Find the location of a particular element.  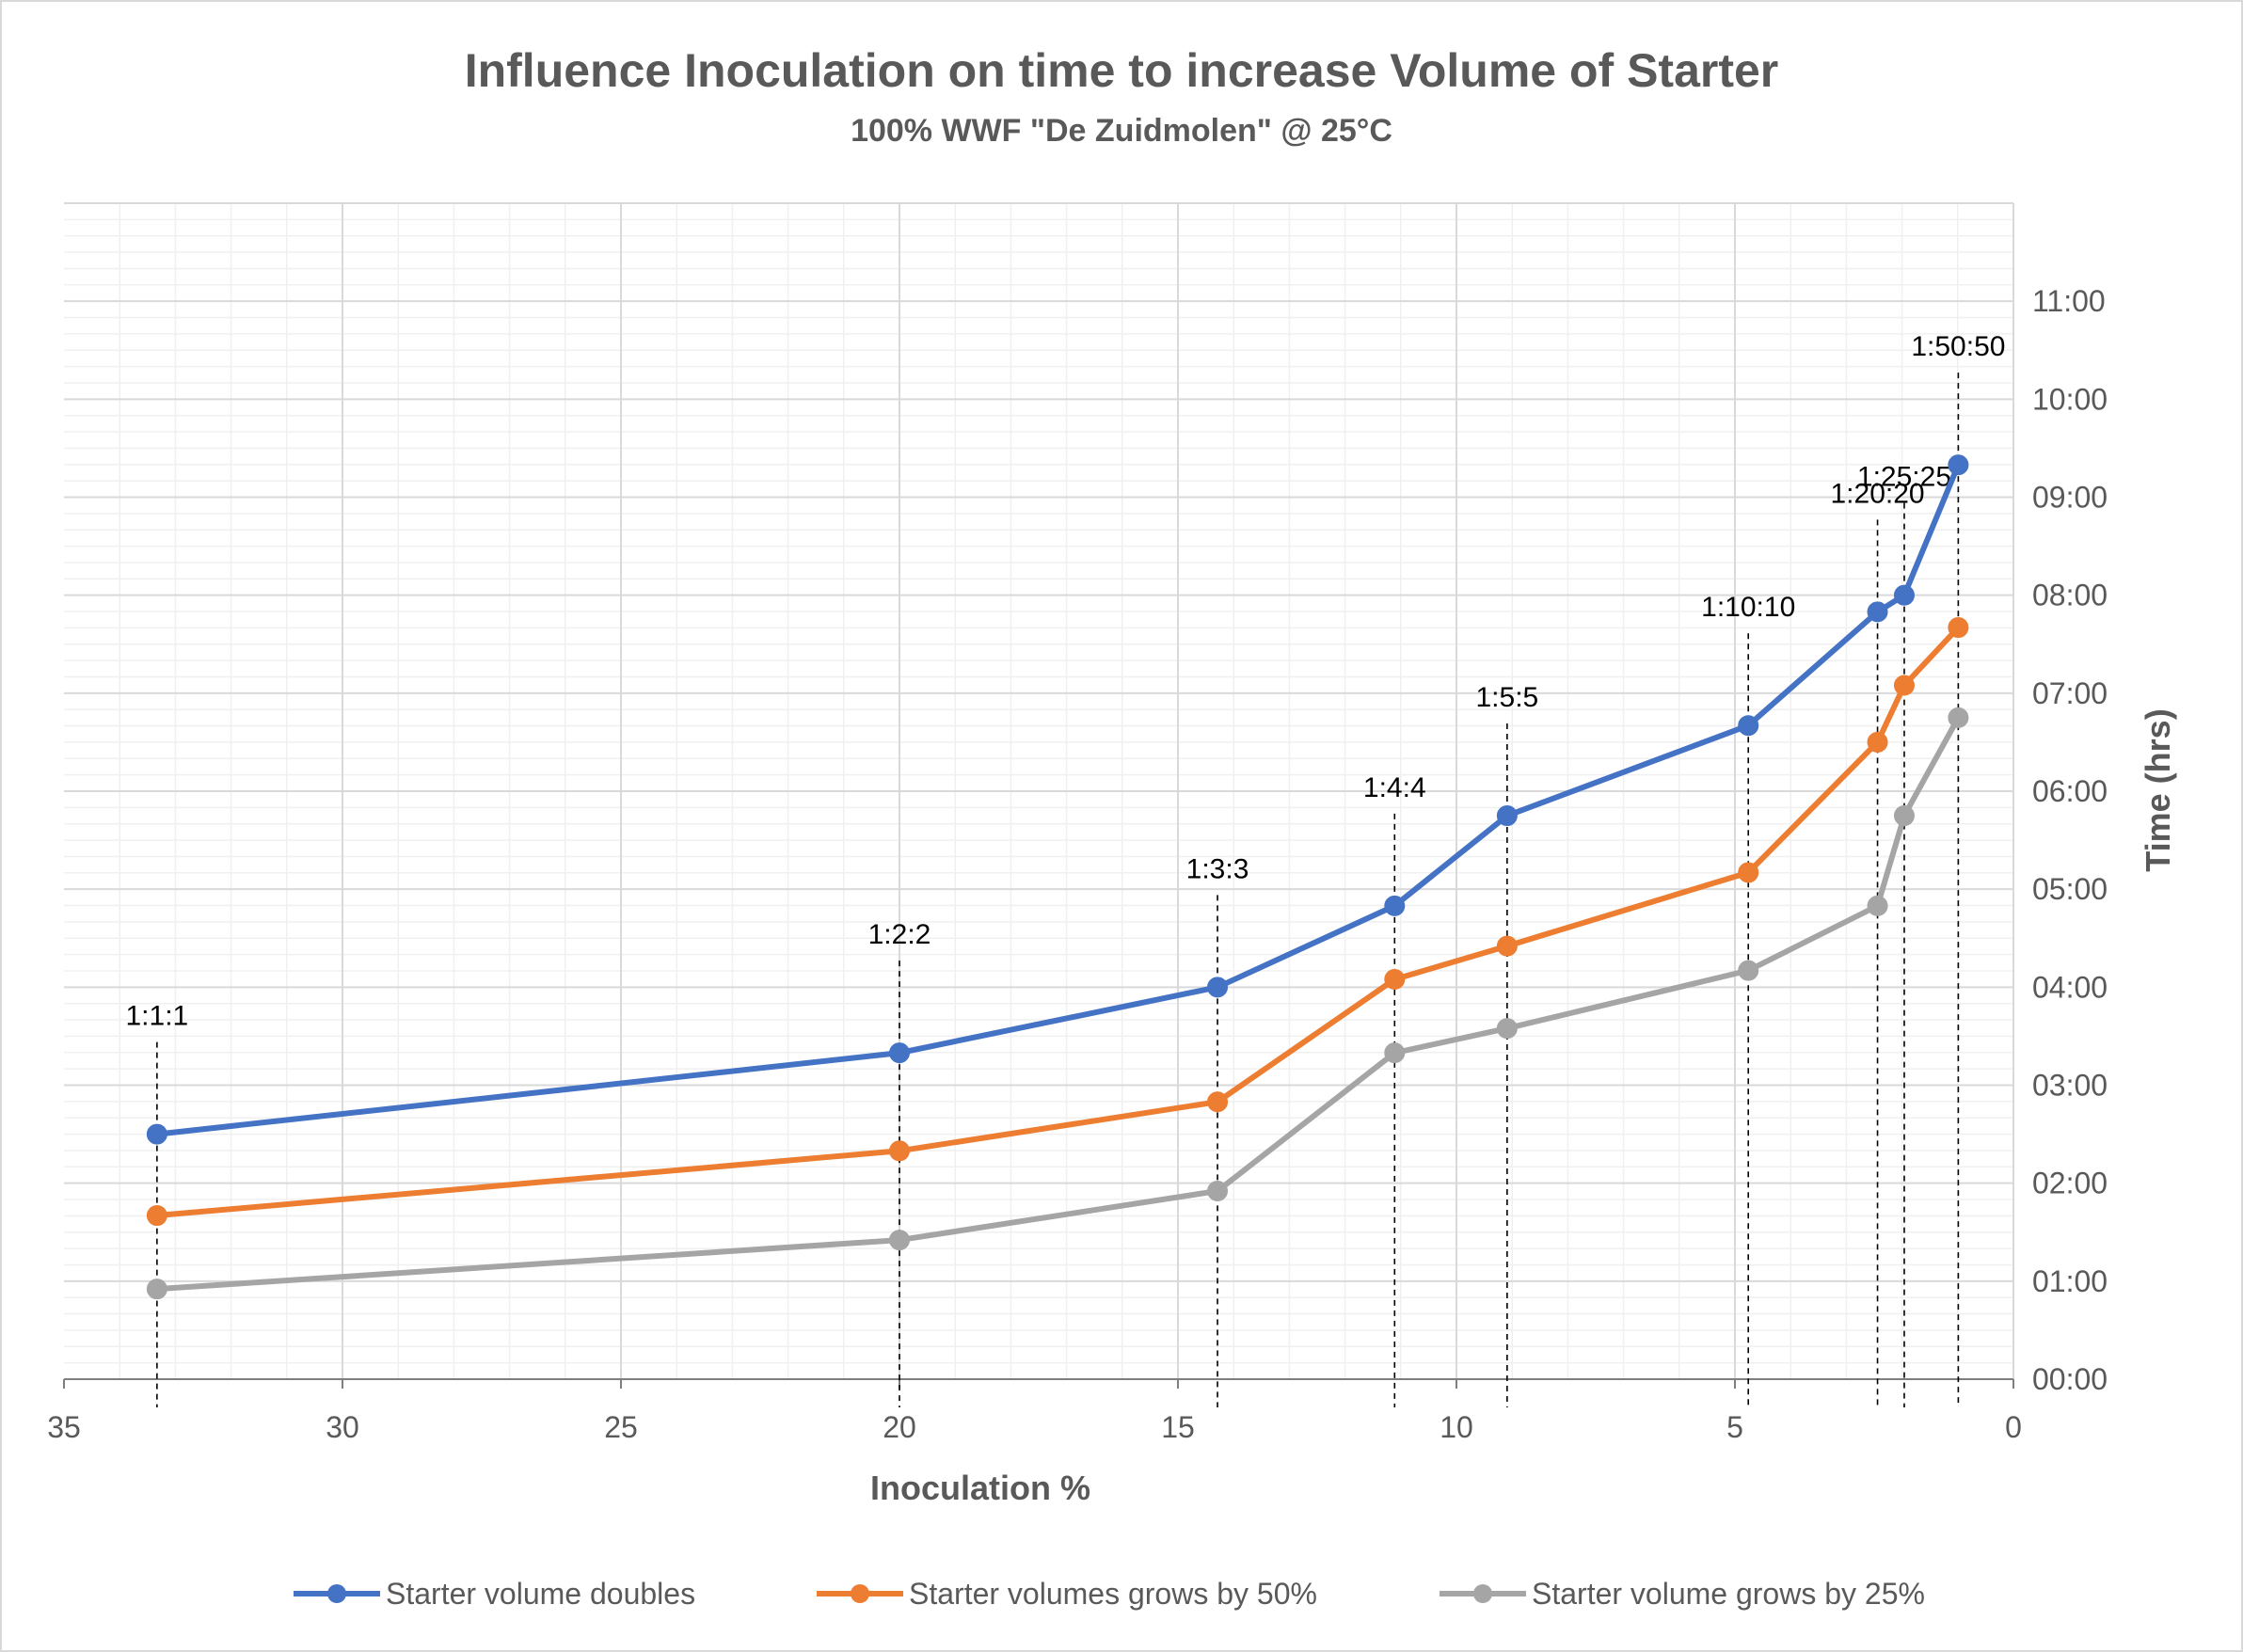

y-tick-label: 07:00 is located at coordinates (2070, 693).